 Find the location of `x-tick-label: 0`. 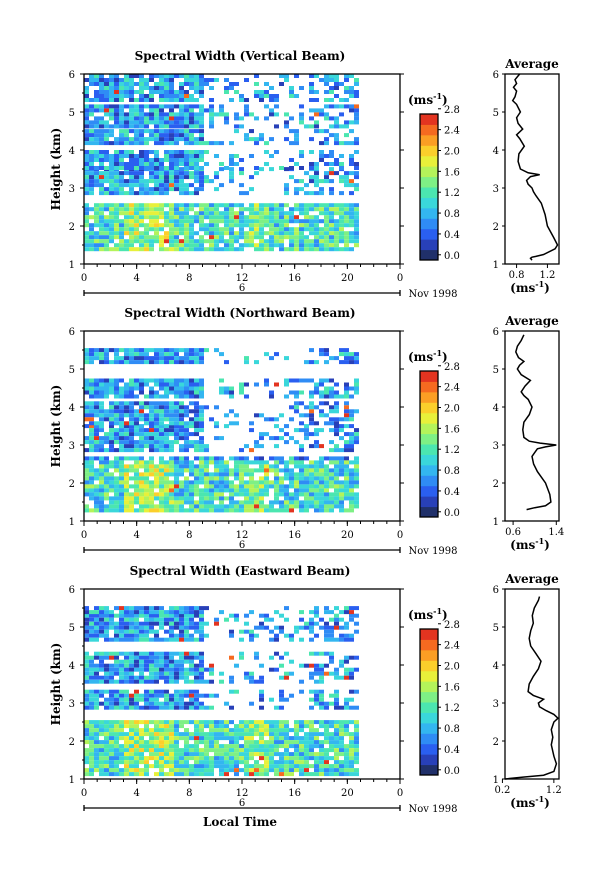

x-tick-label: 0 is located at coordinates (84, 535).